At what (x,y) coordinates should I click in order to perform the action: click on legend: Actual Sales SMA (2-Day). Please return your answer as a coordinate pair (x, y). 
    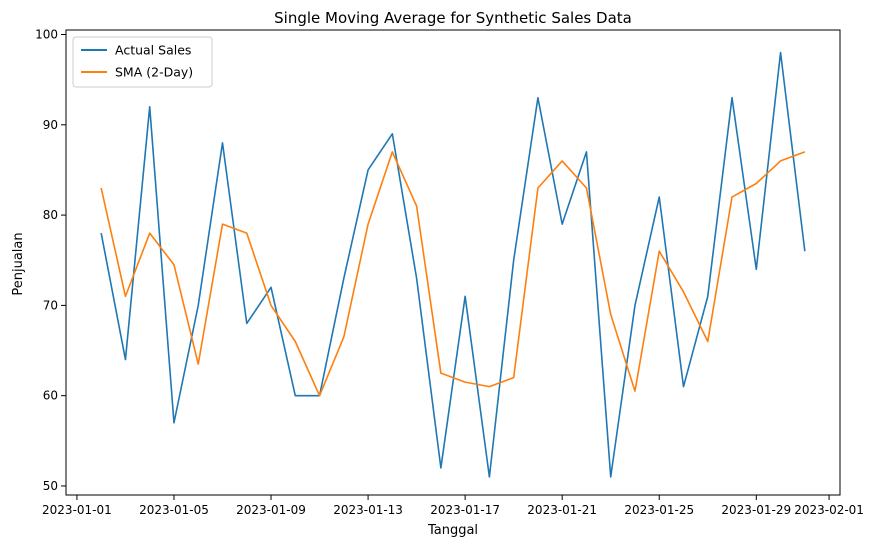
    Looking at the image, I should click on (142, 62).